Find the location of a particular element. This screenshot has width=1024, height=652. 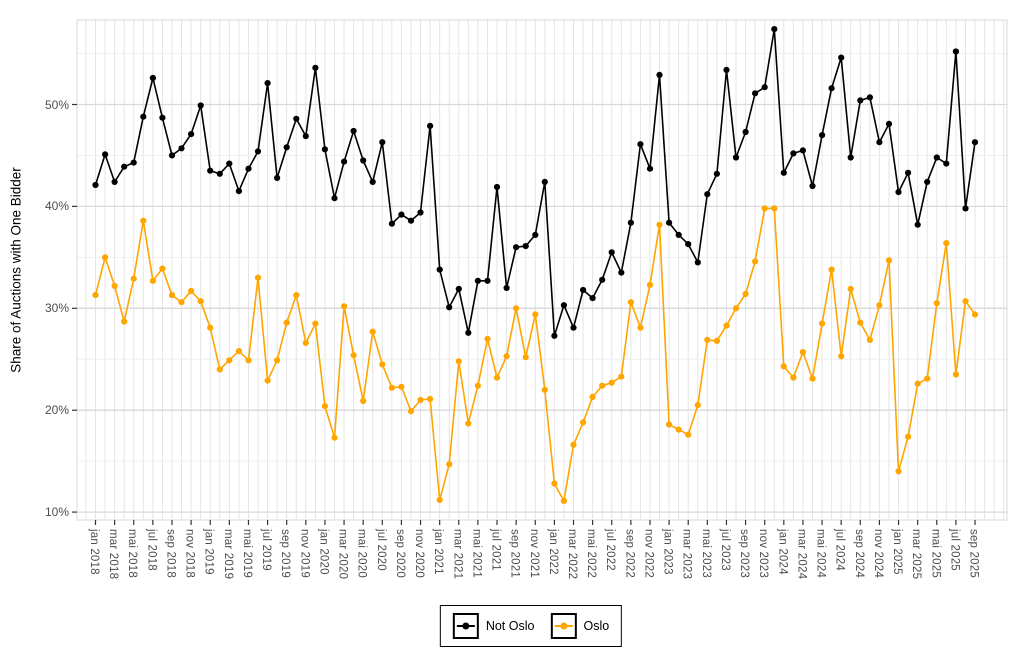

x-tick-label: mai 2024 is located at coordinates (820, 553).